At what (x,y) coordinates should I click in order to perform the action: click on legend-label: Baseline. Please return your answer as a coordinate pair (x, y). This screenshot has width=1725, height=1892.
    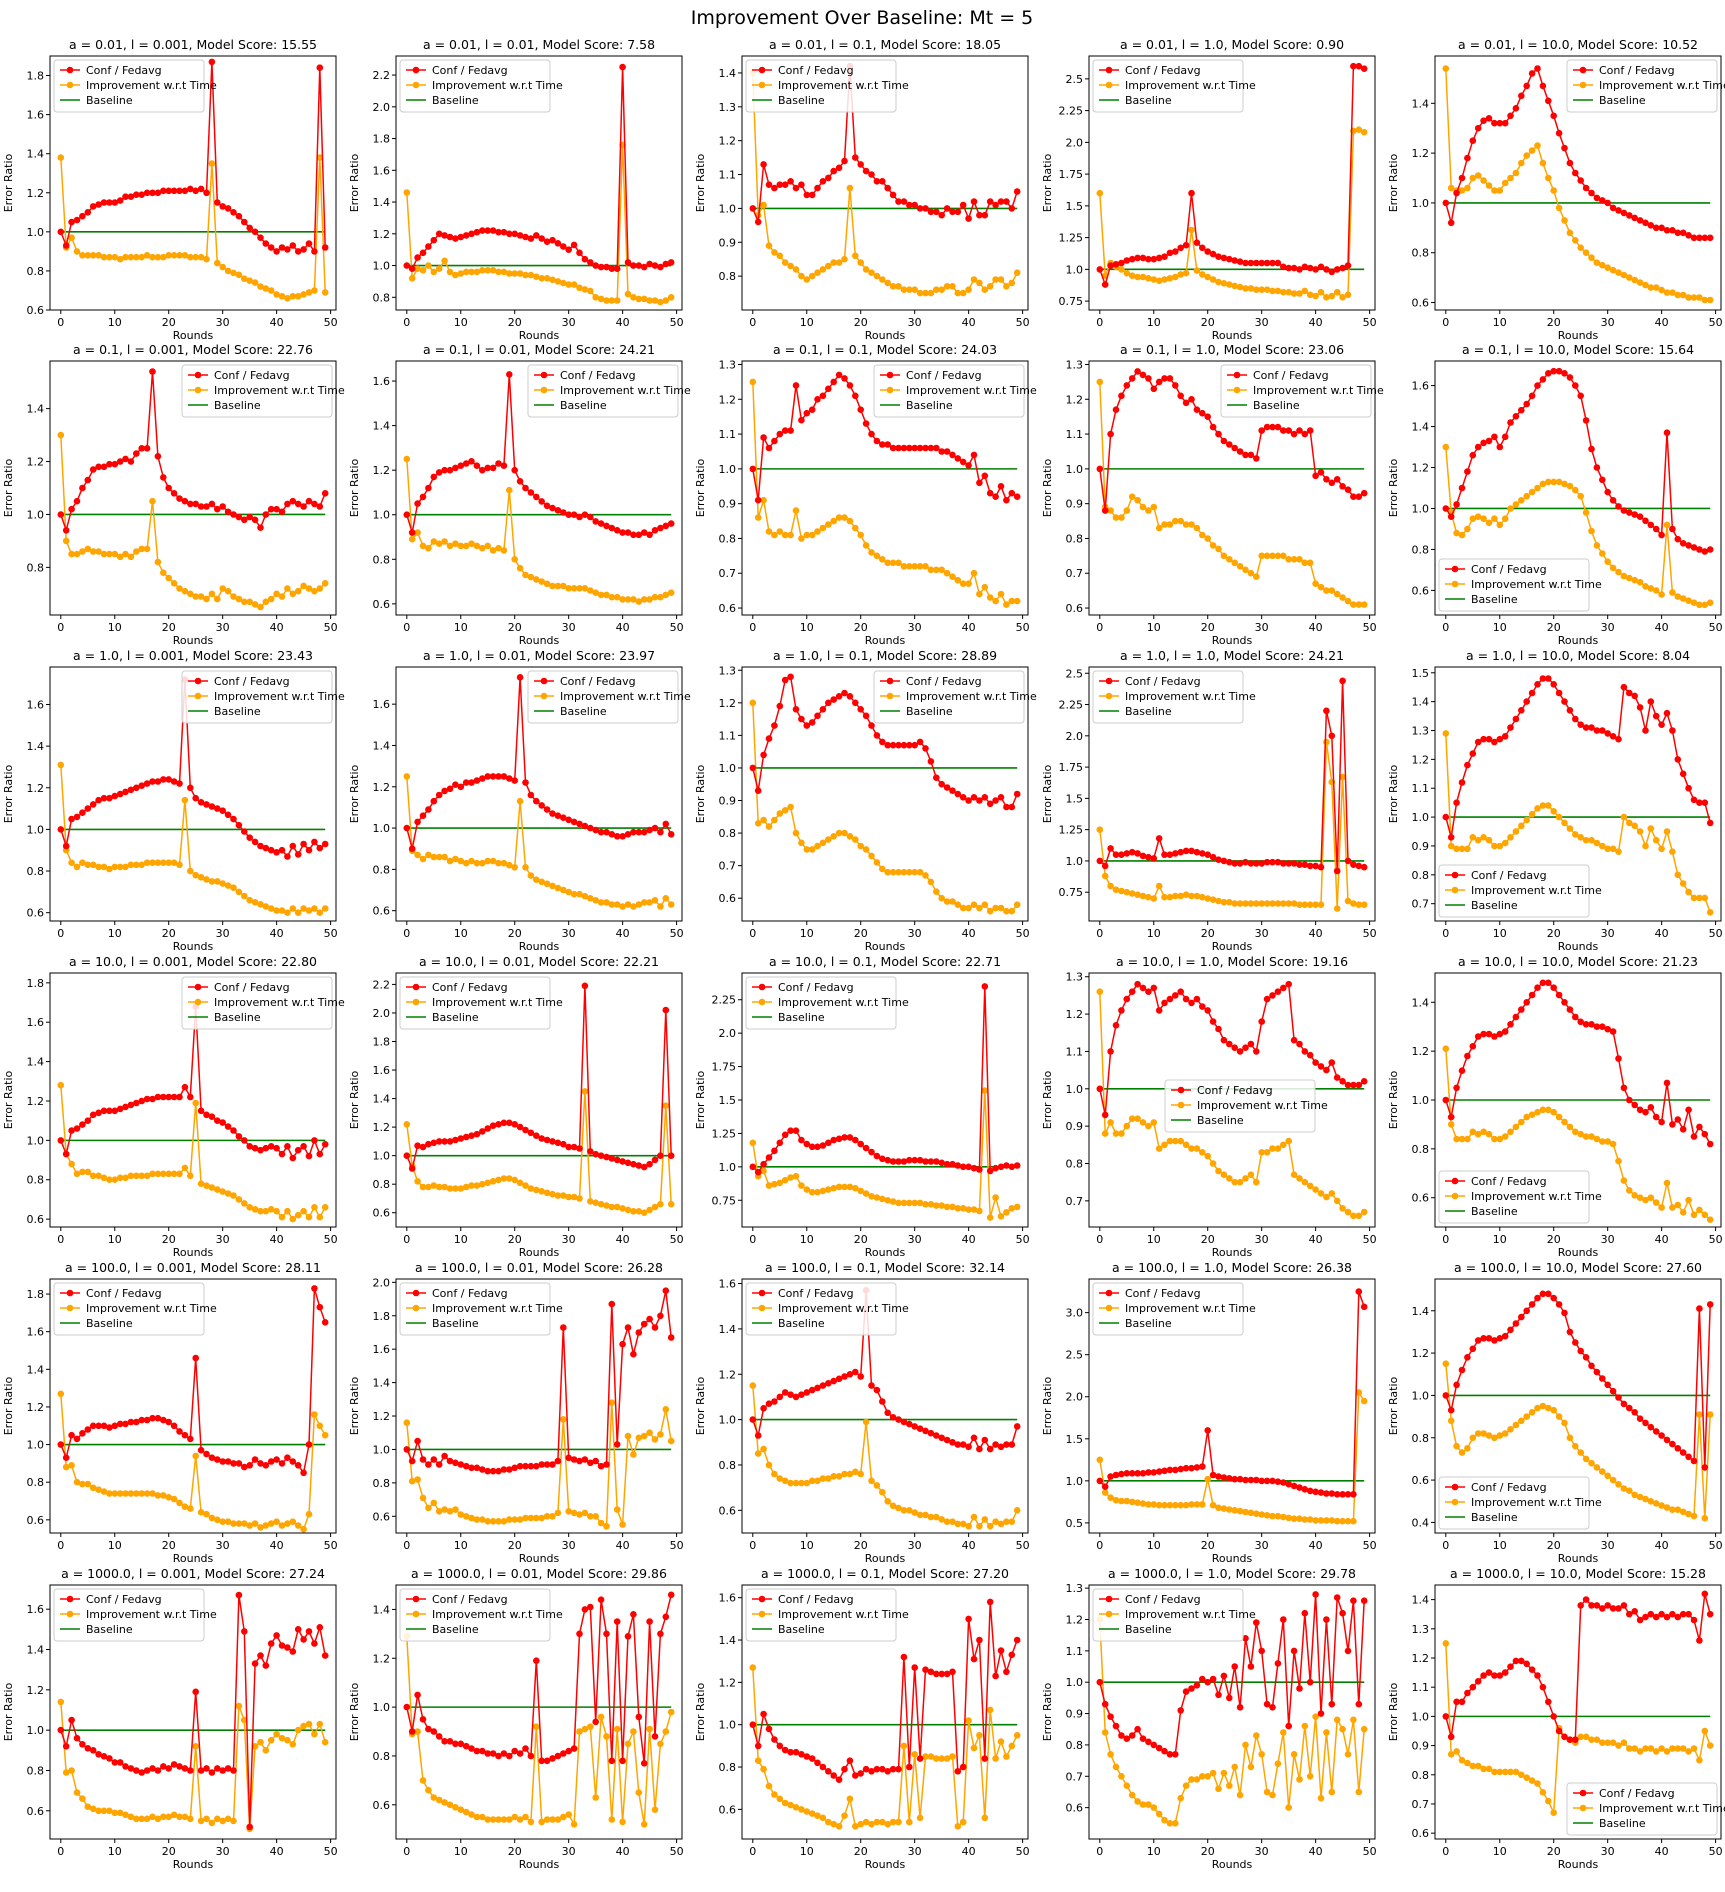
    Looking at the image, I should click on (237, 1017).